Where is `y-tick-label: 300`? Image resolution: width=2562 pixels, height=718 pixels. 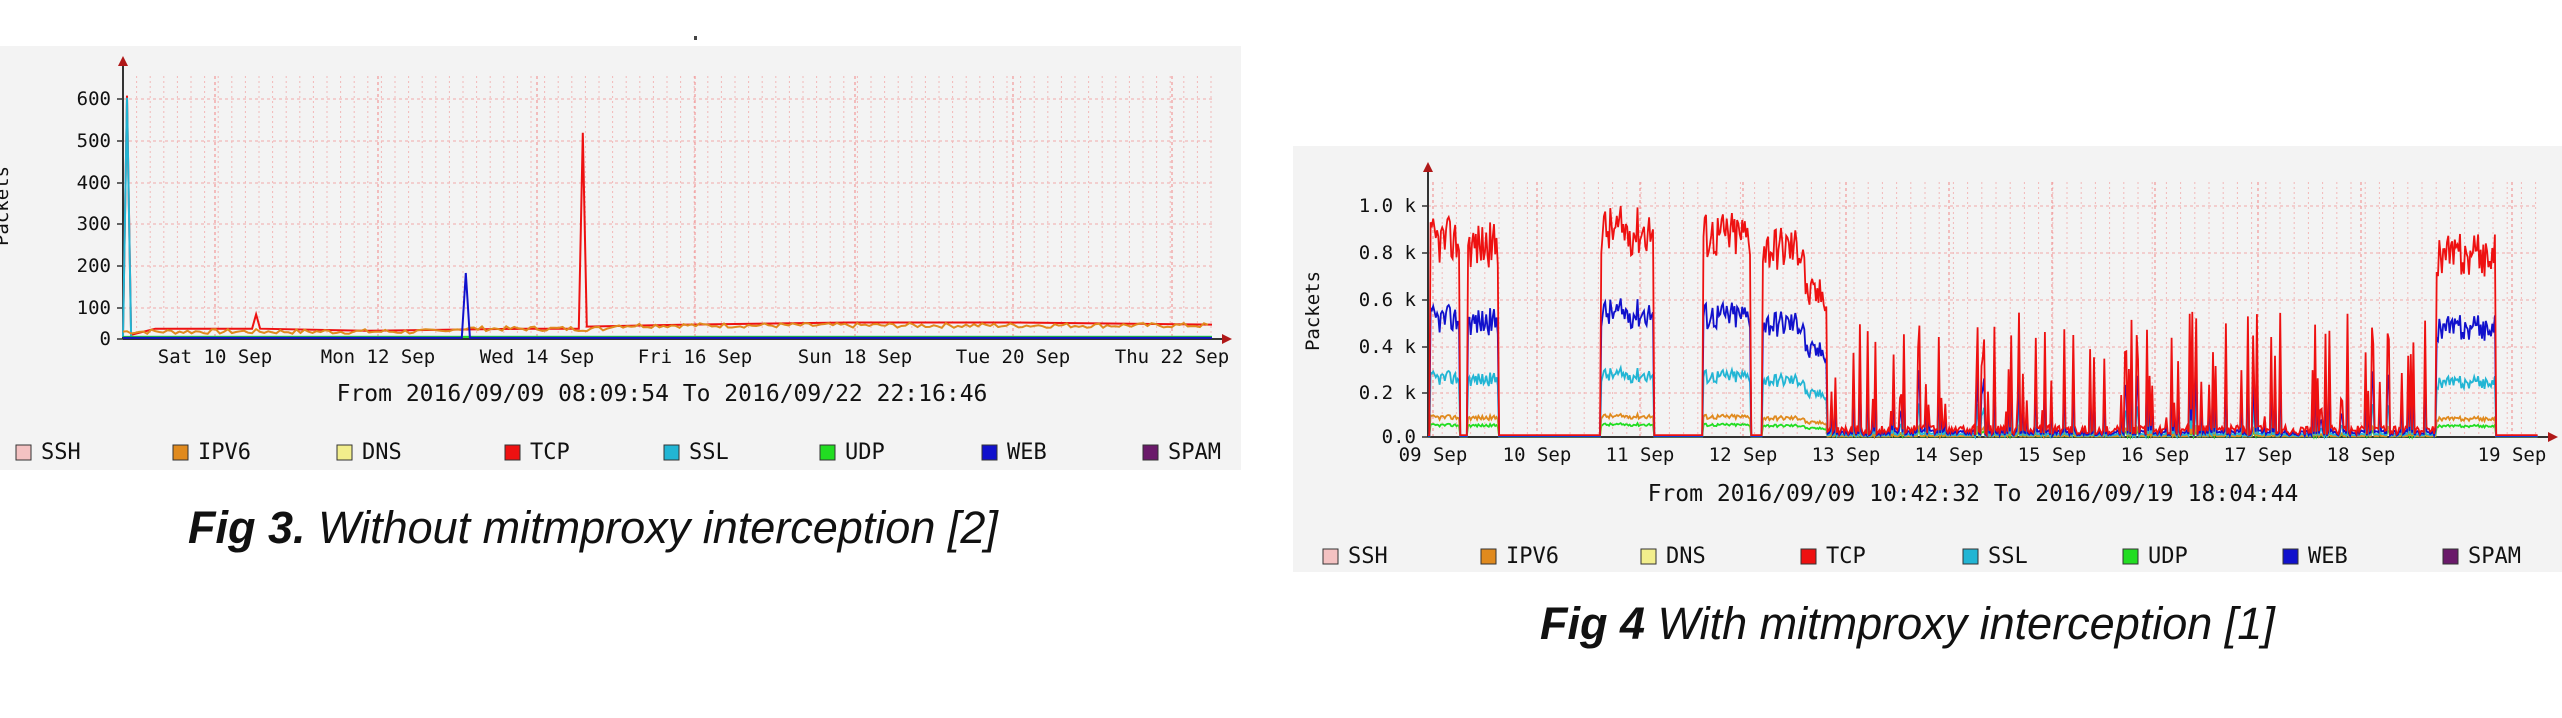 y-tick-label: 300 is located at coordinates (94, 224).